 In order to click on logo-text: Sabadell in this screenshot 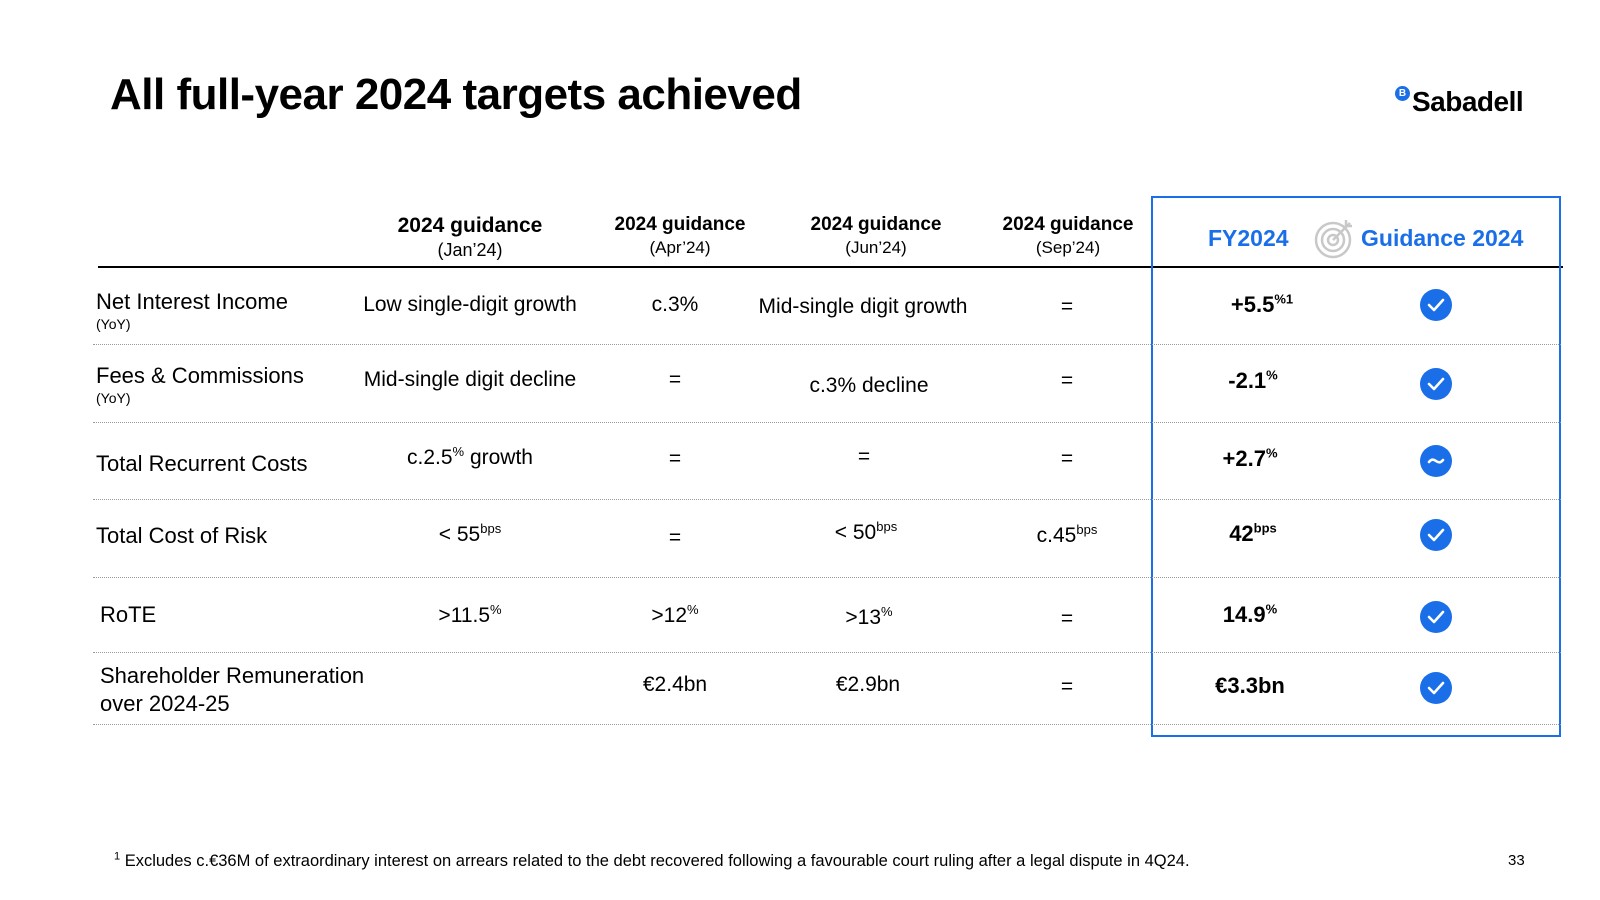, I will do `click(1468, 101)`.